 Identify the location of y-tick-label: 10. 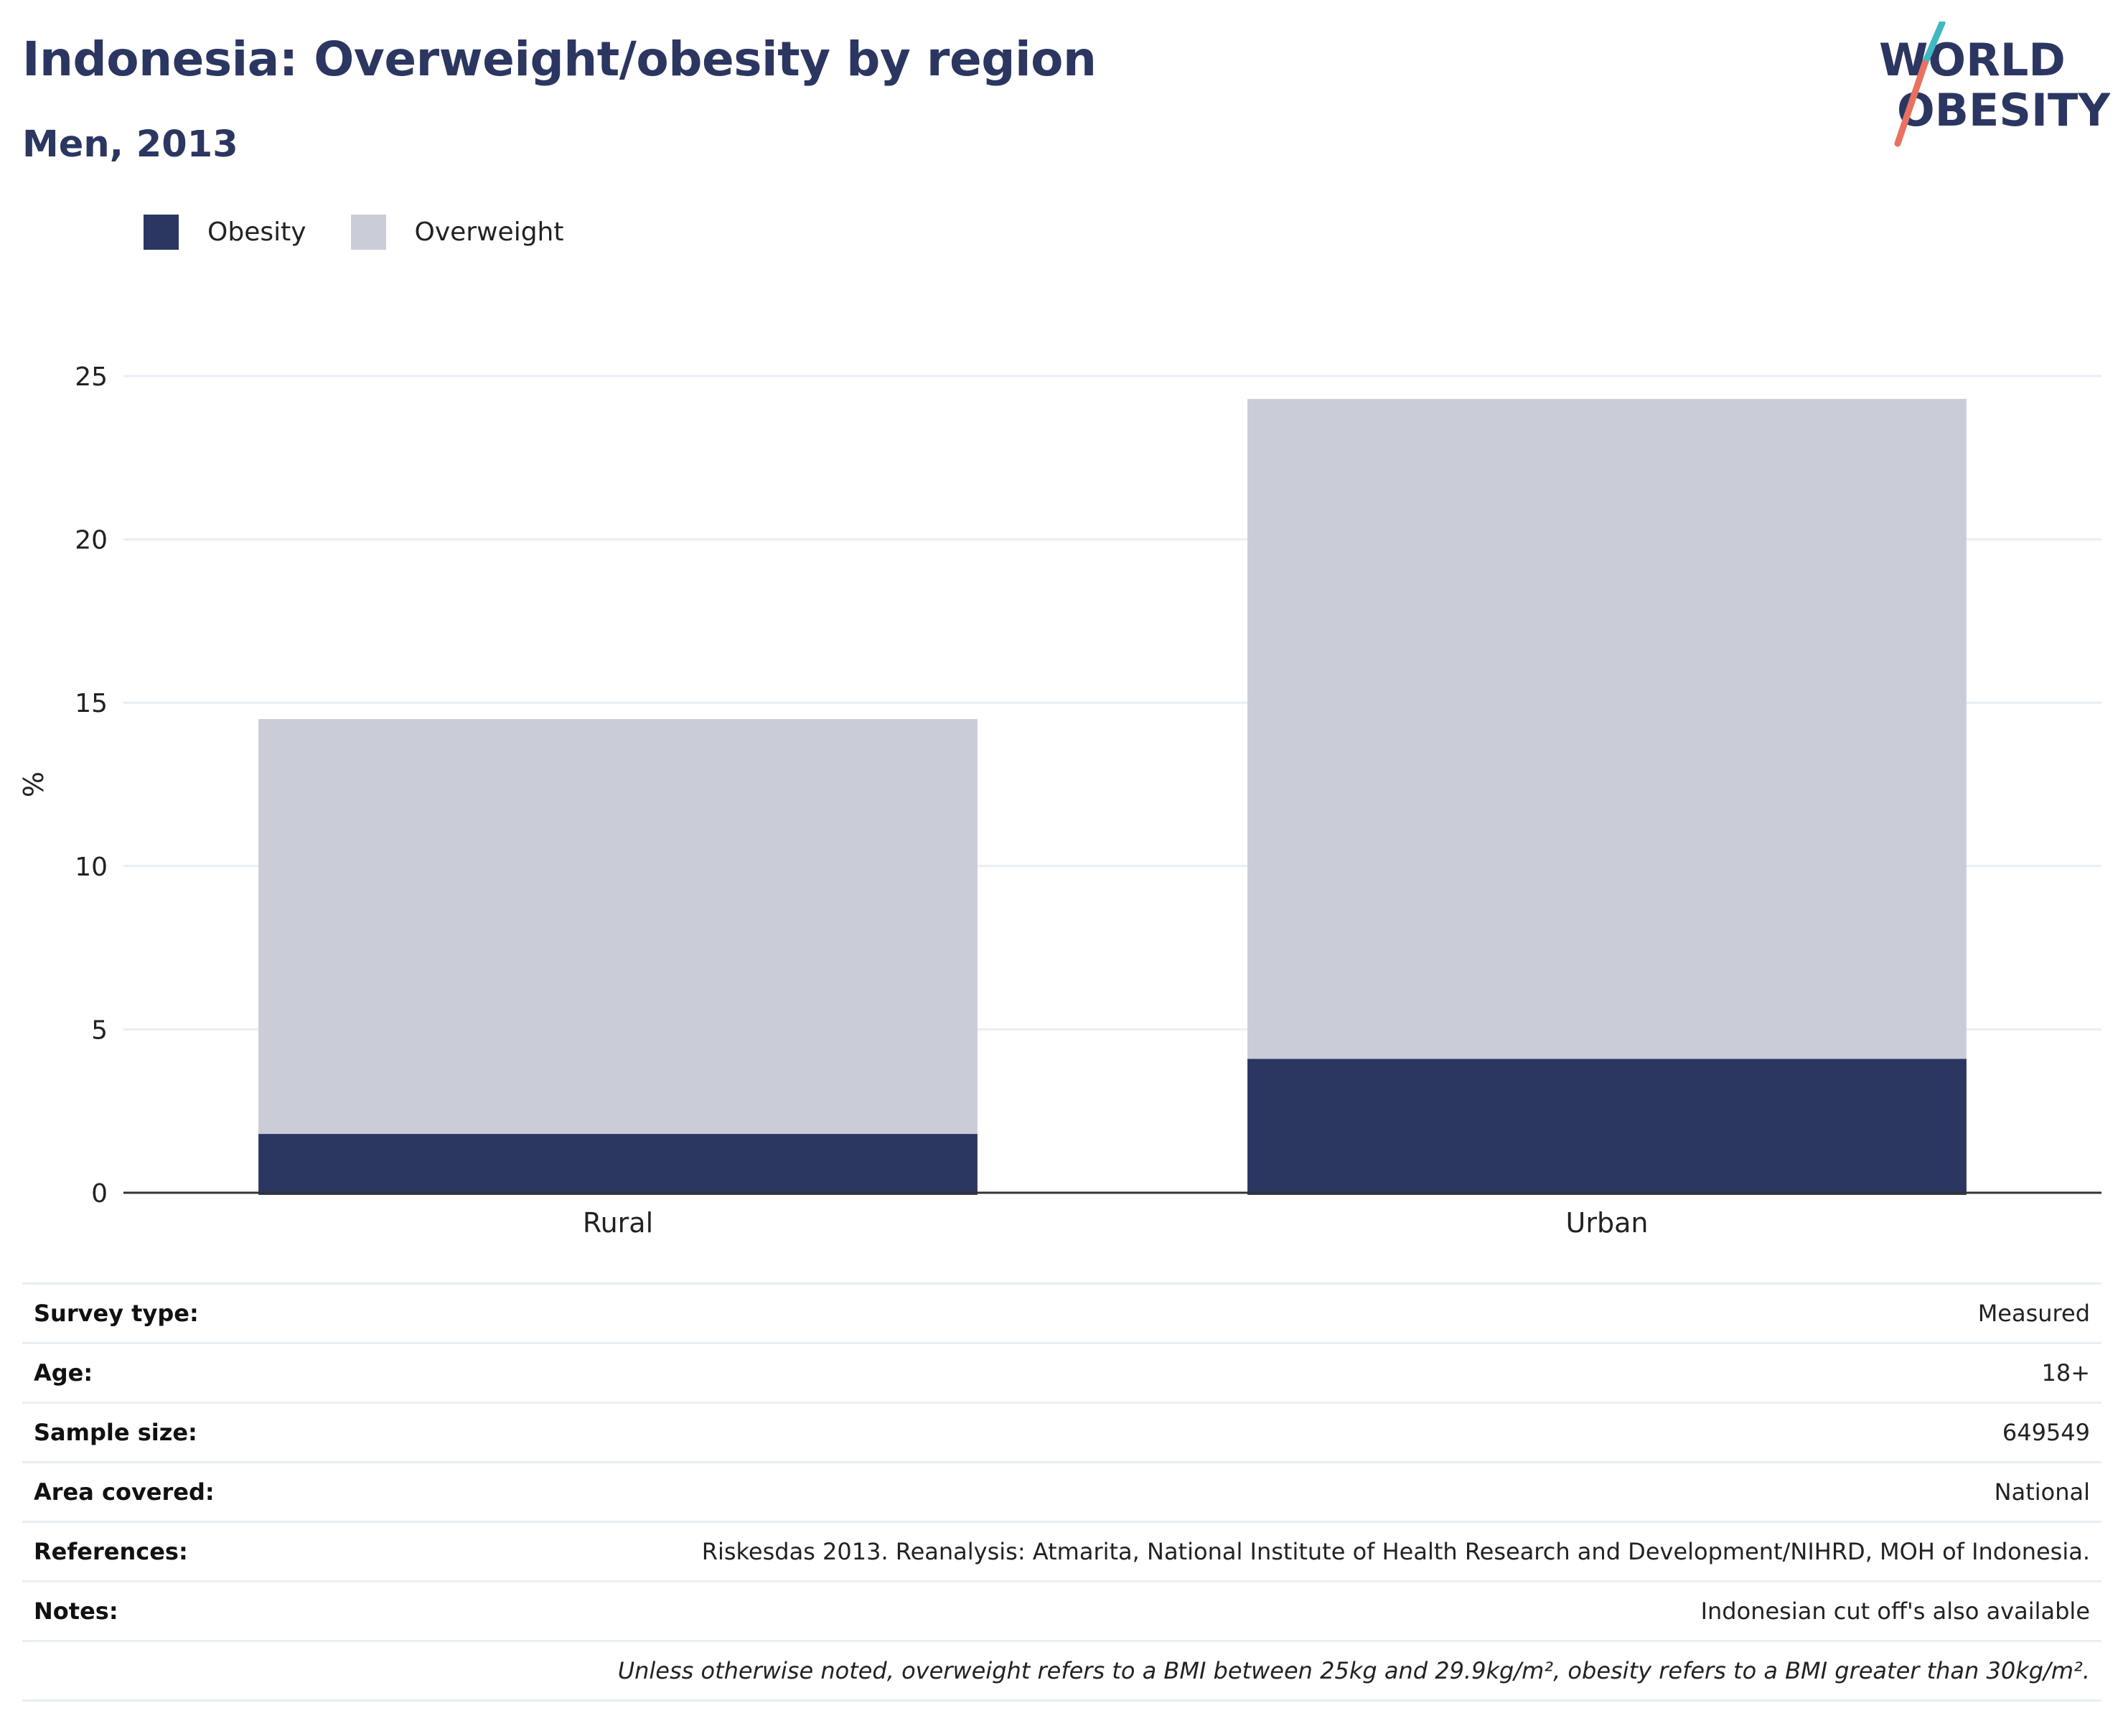
(91, 867).